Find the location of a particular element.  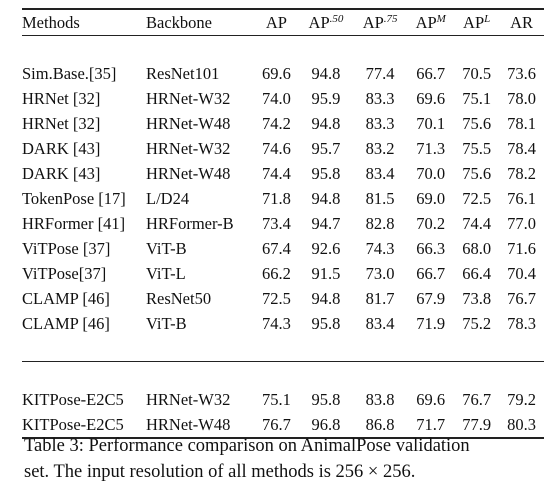

apl-cell: 75.2 is located at coordinates (477, 323).